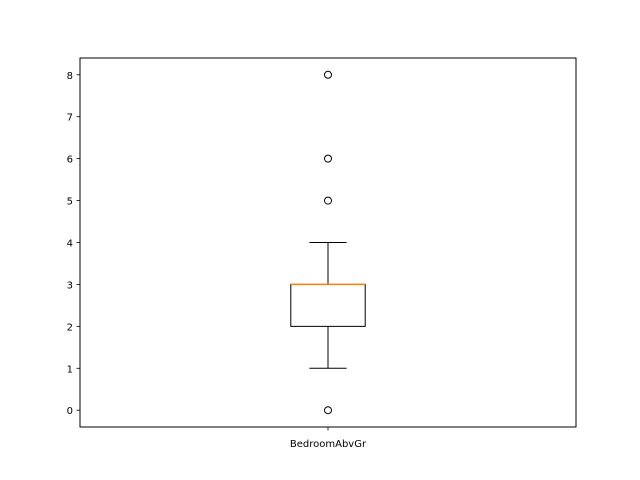  I want to click on y-tick-label: 5, so click(70, 202).